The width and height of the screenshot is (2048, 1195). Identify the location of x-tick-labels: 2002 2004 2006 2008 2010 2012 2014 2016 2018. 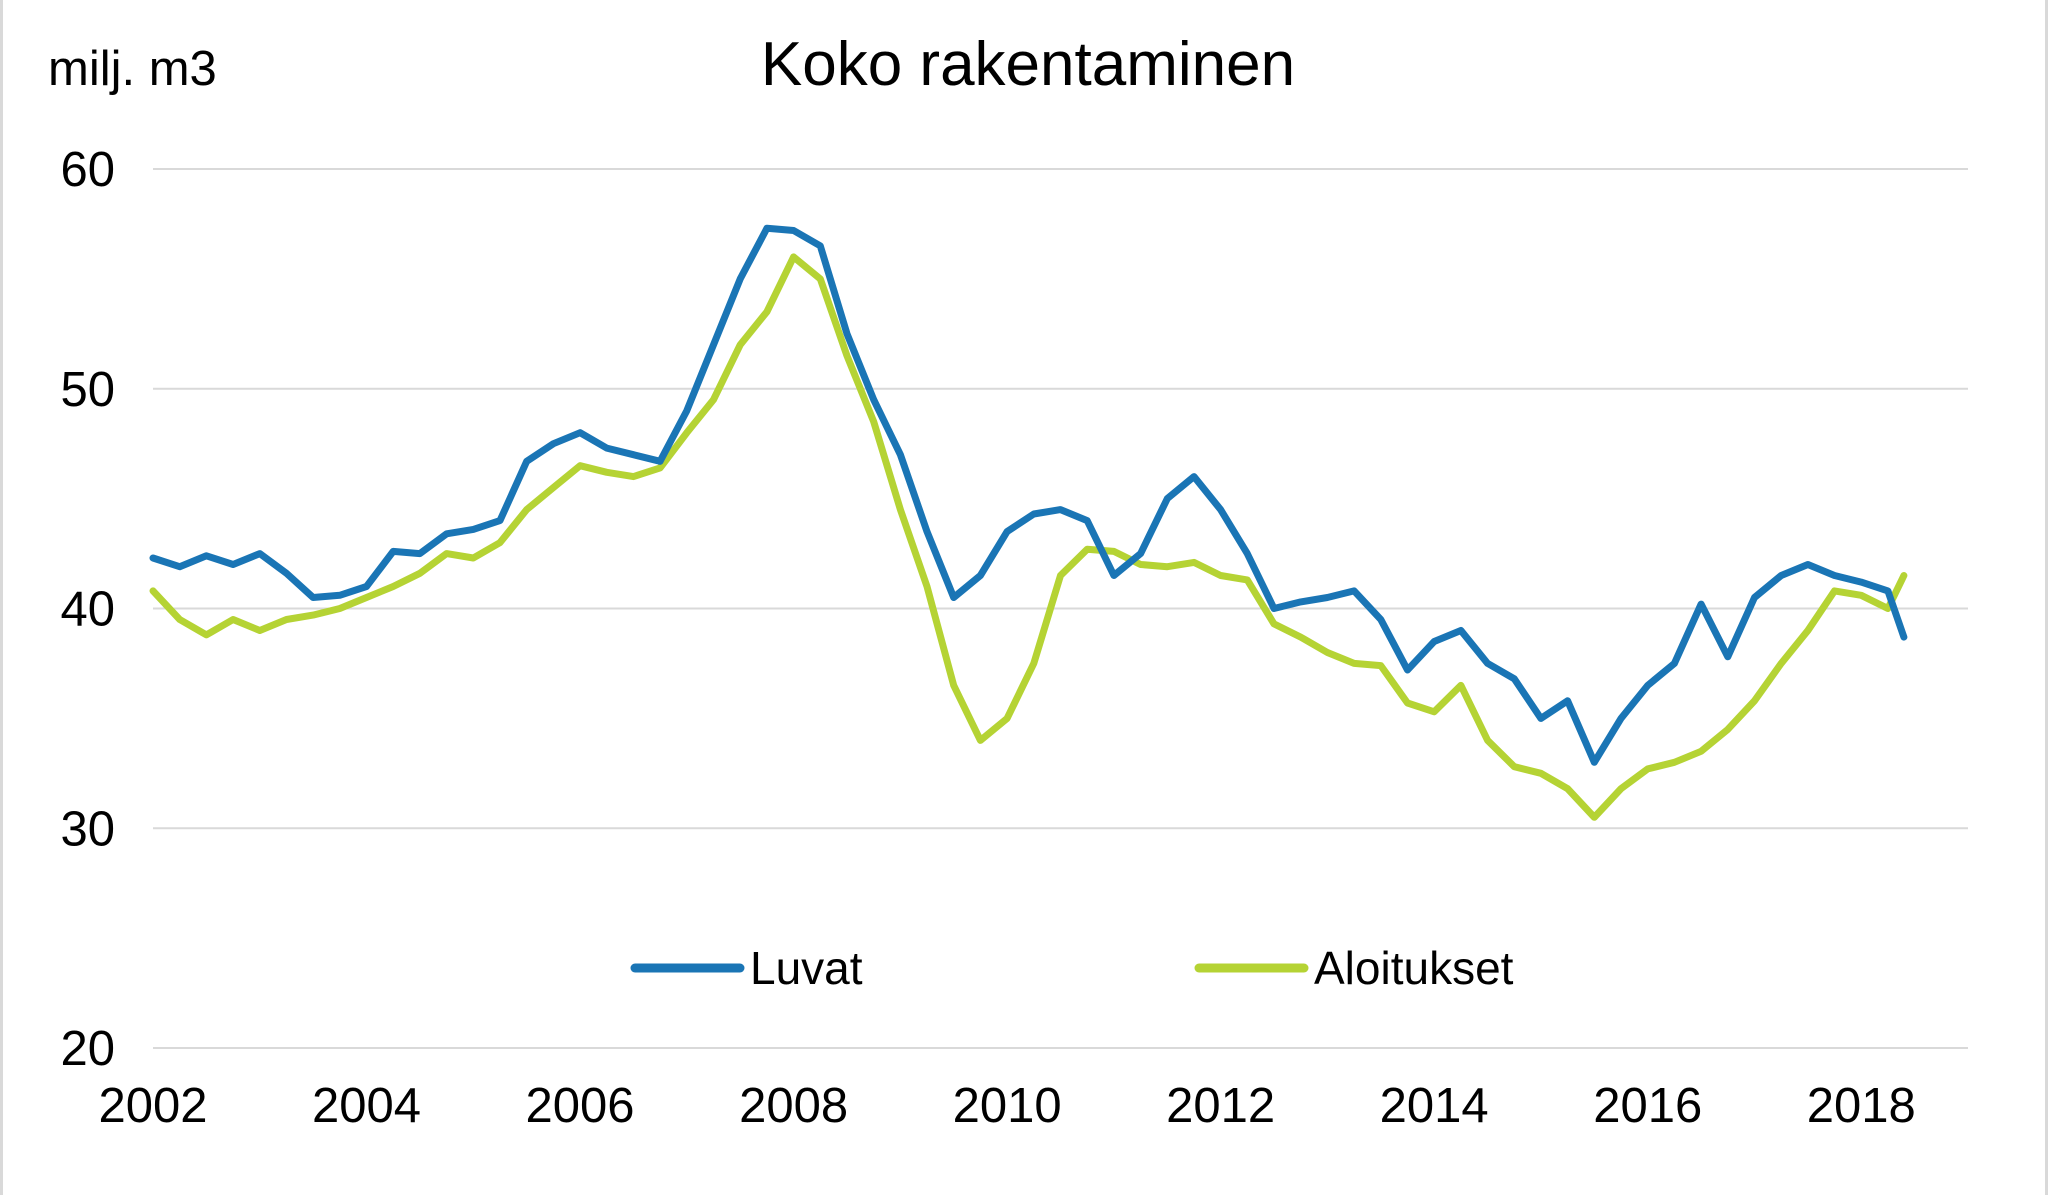
(1006, 1106).